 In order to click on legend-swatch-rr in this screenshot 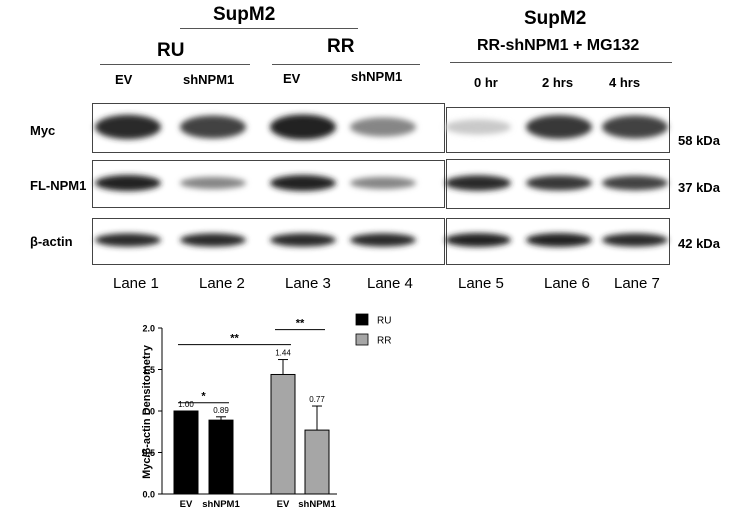, I will do `click(362, 339)`.